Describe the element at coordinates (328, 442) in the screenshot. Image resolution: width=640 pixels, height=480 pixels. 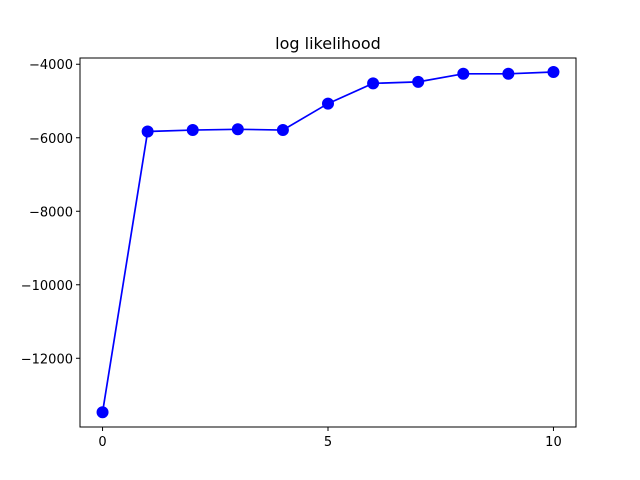
I see `x-tick-label: 5` at that location.